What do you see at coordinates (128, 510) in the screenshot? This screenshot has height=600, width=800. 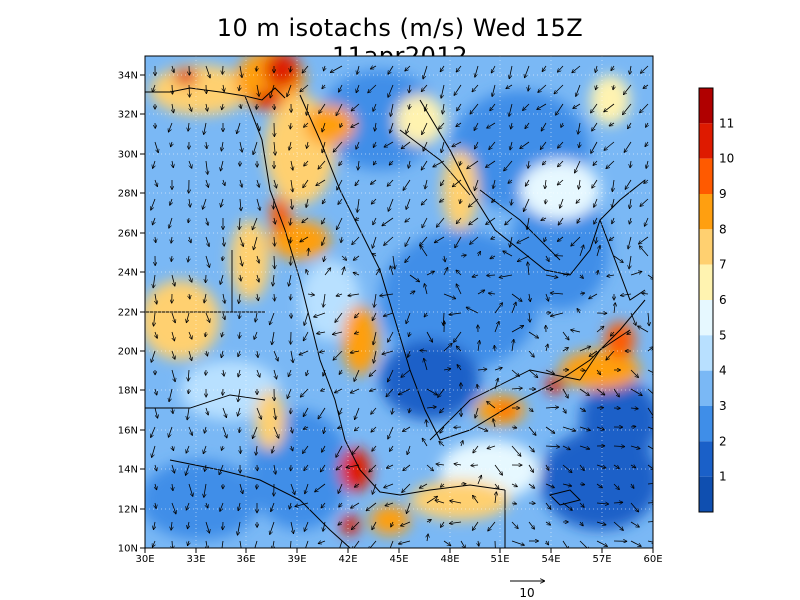 I see `lat-label: 12N` at bounding box center [128, 510].